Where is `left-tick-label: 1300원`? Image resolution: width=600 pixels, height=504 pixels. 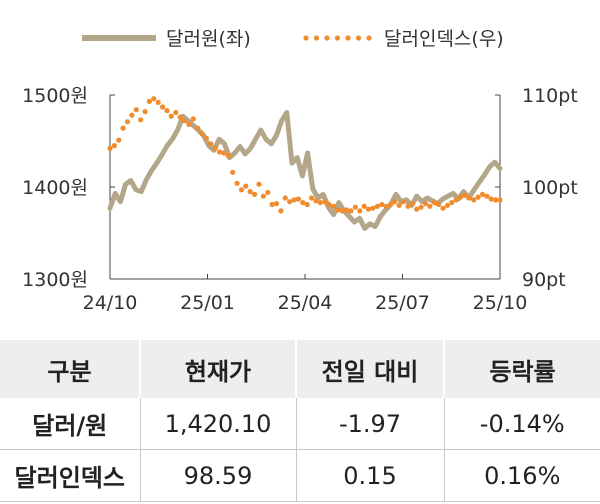
left-tick-label: 1300원 is located at coordinates (55, 280).